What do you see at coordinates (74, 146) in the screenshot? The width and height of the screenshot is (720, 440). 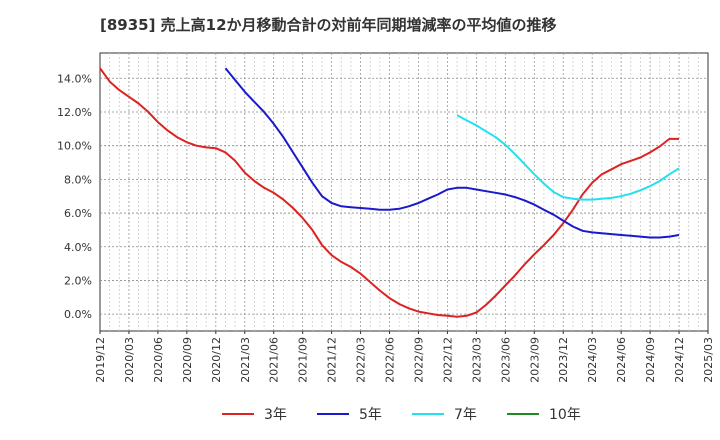 I see `y-tick-label: 10.0%` at bounding box center [74, 146].